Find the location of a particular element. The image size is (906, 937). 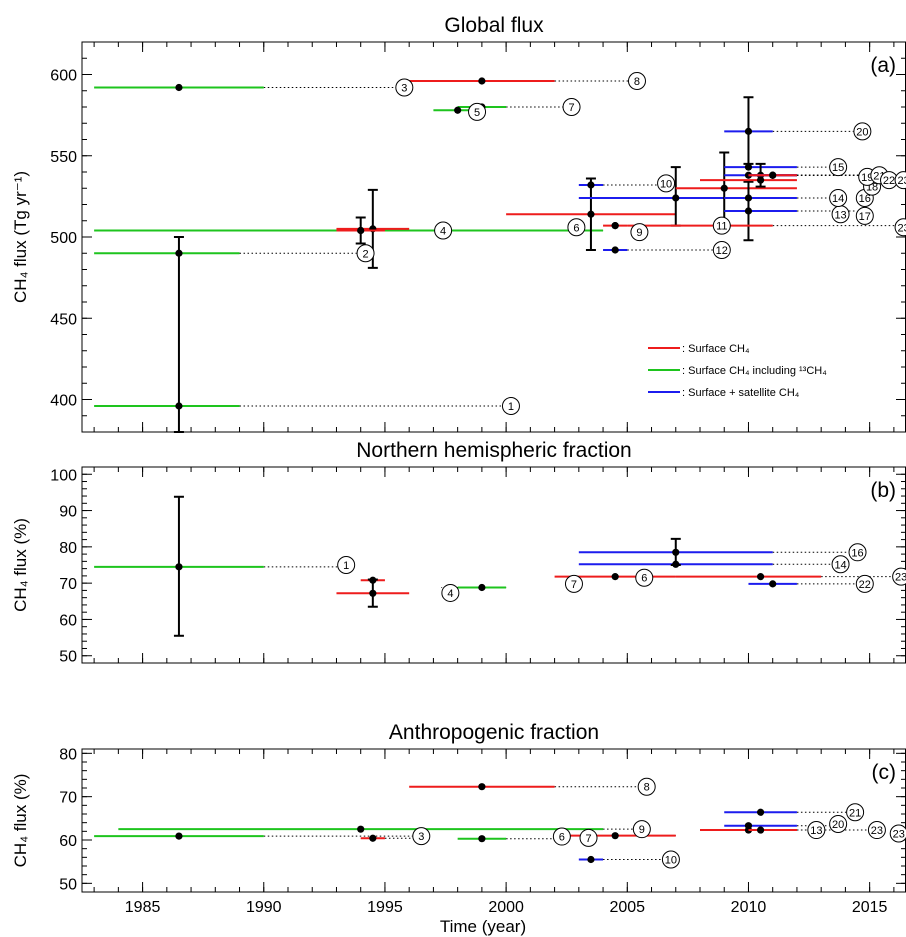

reference-number: 21 is located at coordinates (855, 813).